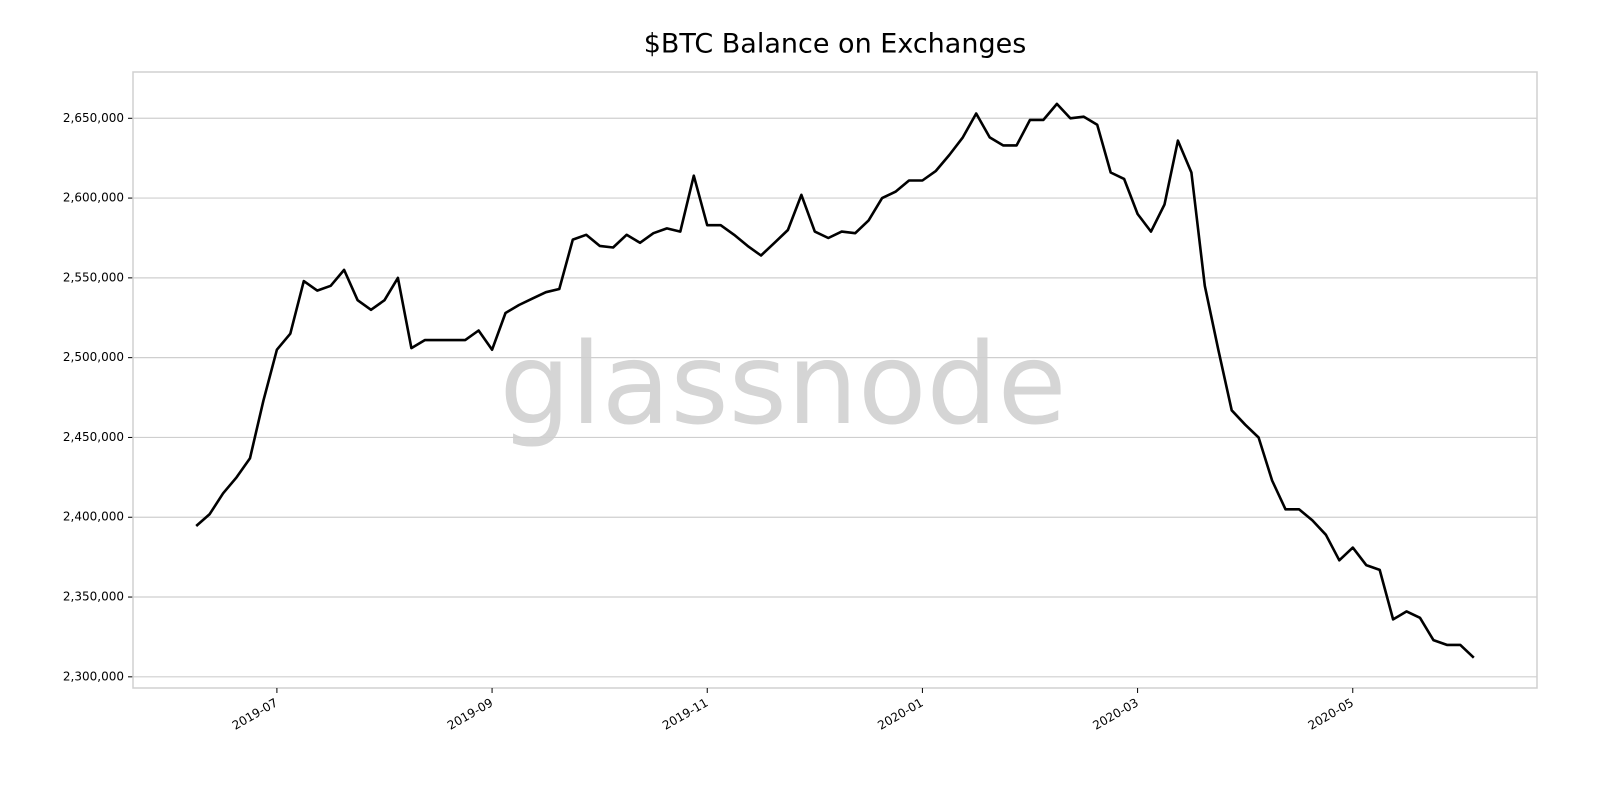 The height and width of the screenshot is (800, 1600). I want to click on y-tick-label: 2,550,000, so click(93, 277).